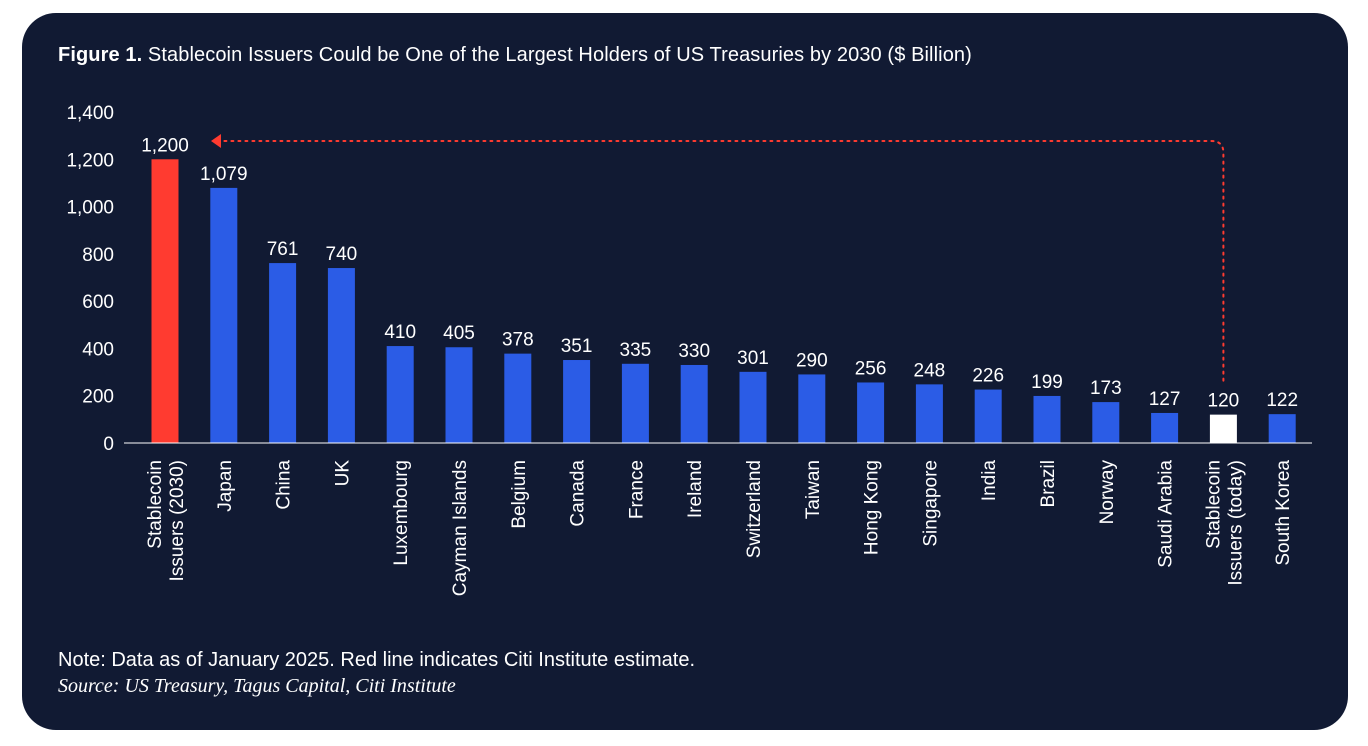  What do you see at coordinates (813, 489) in the screenshot?
I see `x-tick-label: Taiwan` at bounding box center [813, 489].